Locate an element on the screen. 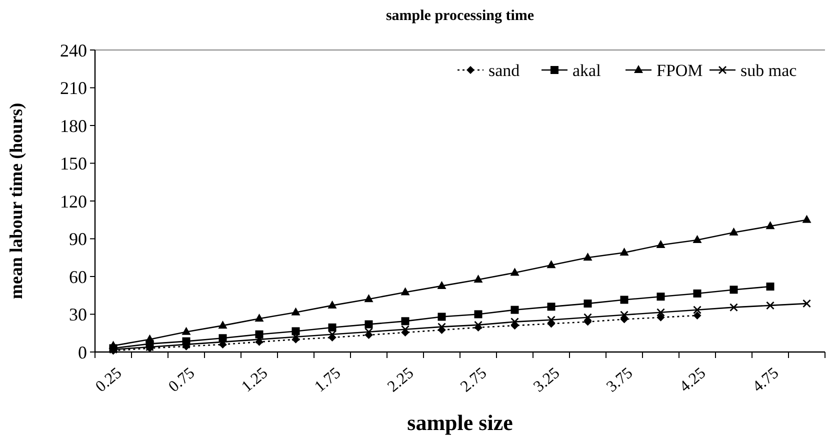 This screenshot has height=442, width=827. x-tick-label: 1.25 is located at coordinates (255, 380).